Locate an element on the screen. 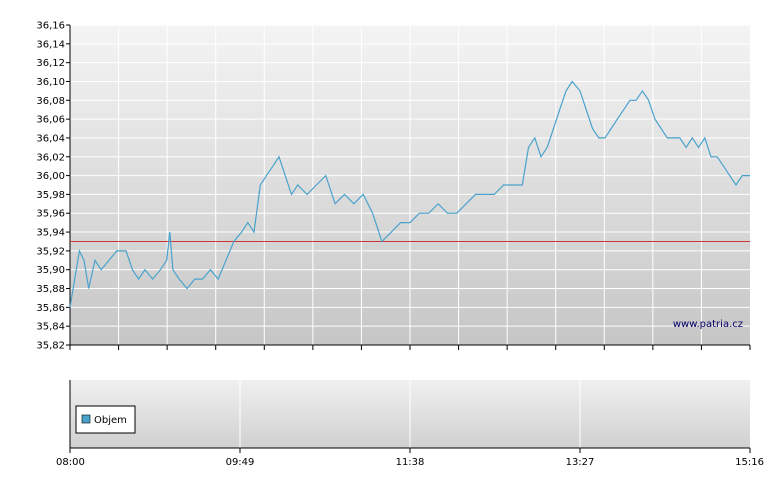  volume-grid is located at coordinates (410, 414).